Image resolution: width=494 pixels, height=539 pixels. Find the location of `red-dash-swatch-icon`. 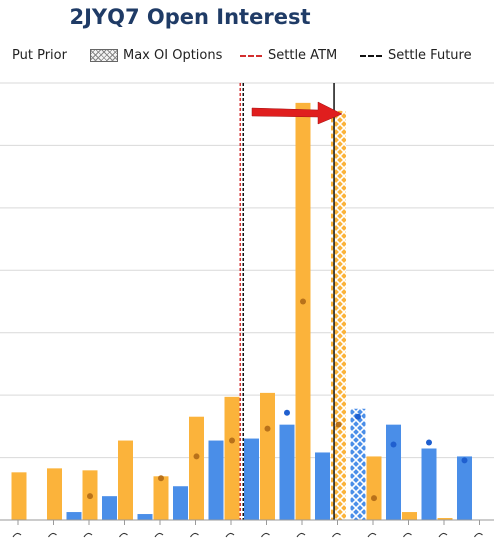

red-dash-swatch-icon is located at coordinates (251, 55).